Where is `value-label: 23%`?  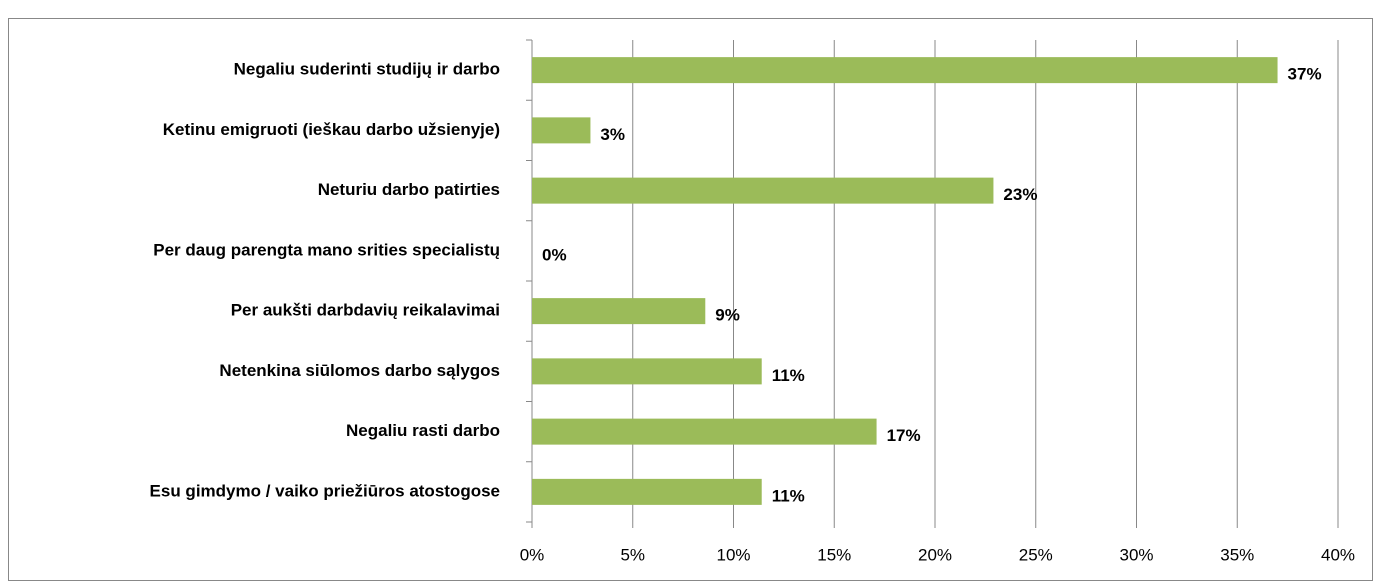
value-label: 23% is located at coordinates (1020, 194).